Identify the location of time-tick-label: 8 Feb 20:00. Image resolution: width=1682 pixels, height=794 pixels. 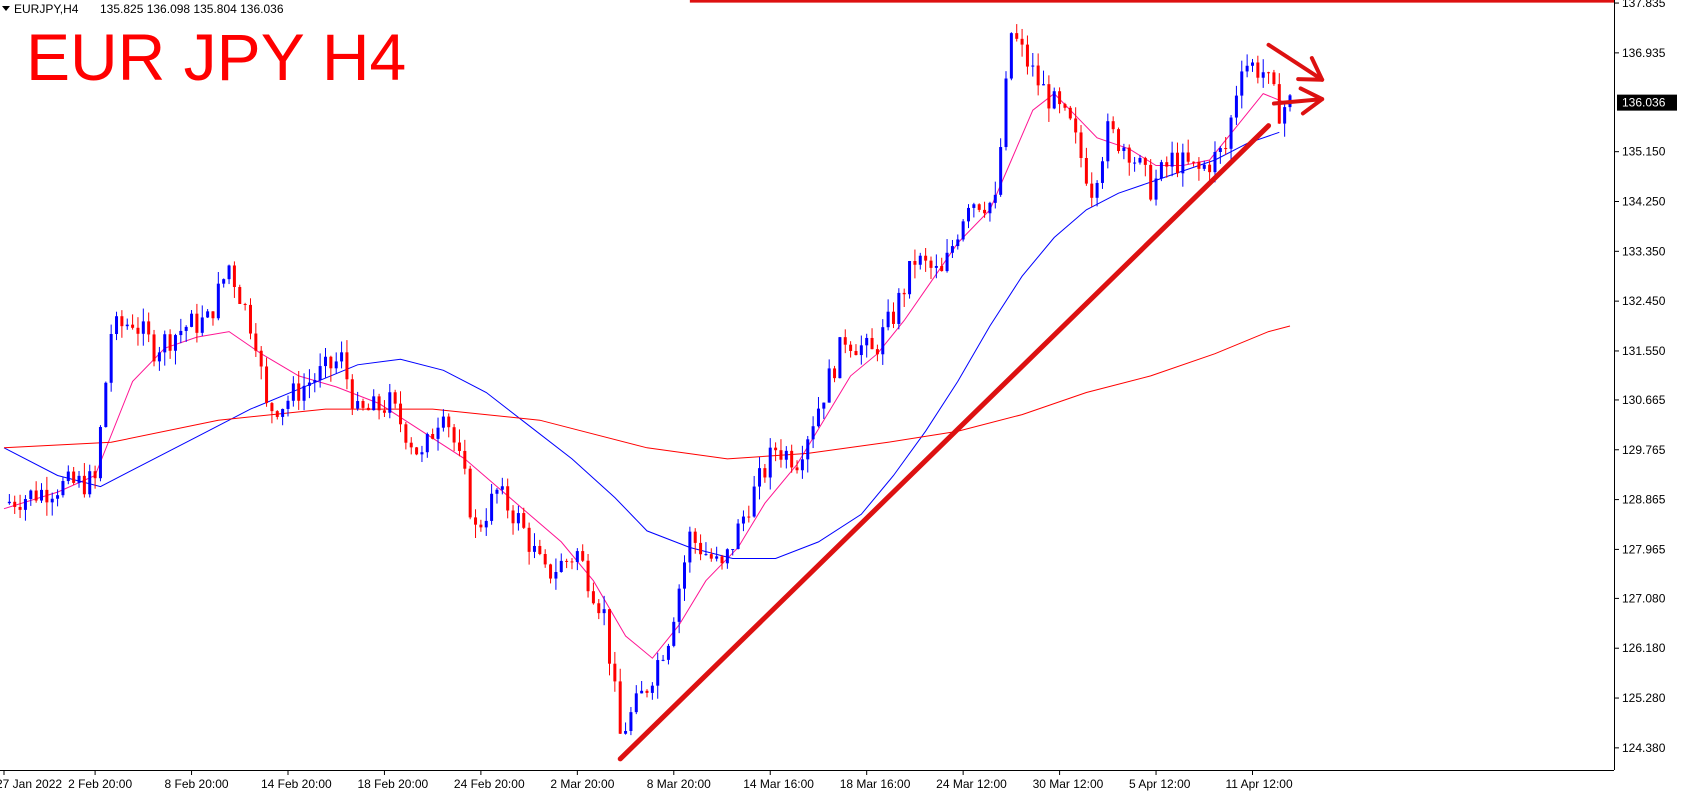
(197, 784).